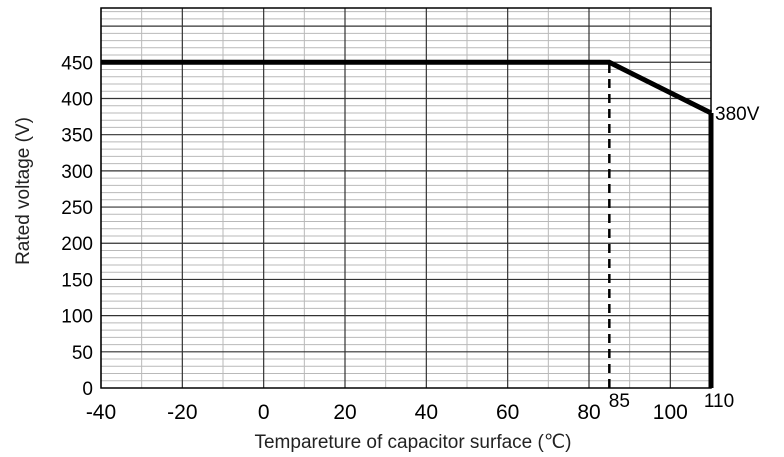 This screenshot has width=784, height=457. What do you see at coordinates (87, 389) in the screenshot?
I see `y-tick-label: 0` at bounding box center [87, 389].